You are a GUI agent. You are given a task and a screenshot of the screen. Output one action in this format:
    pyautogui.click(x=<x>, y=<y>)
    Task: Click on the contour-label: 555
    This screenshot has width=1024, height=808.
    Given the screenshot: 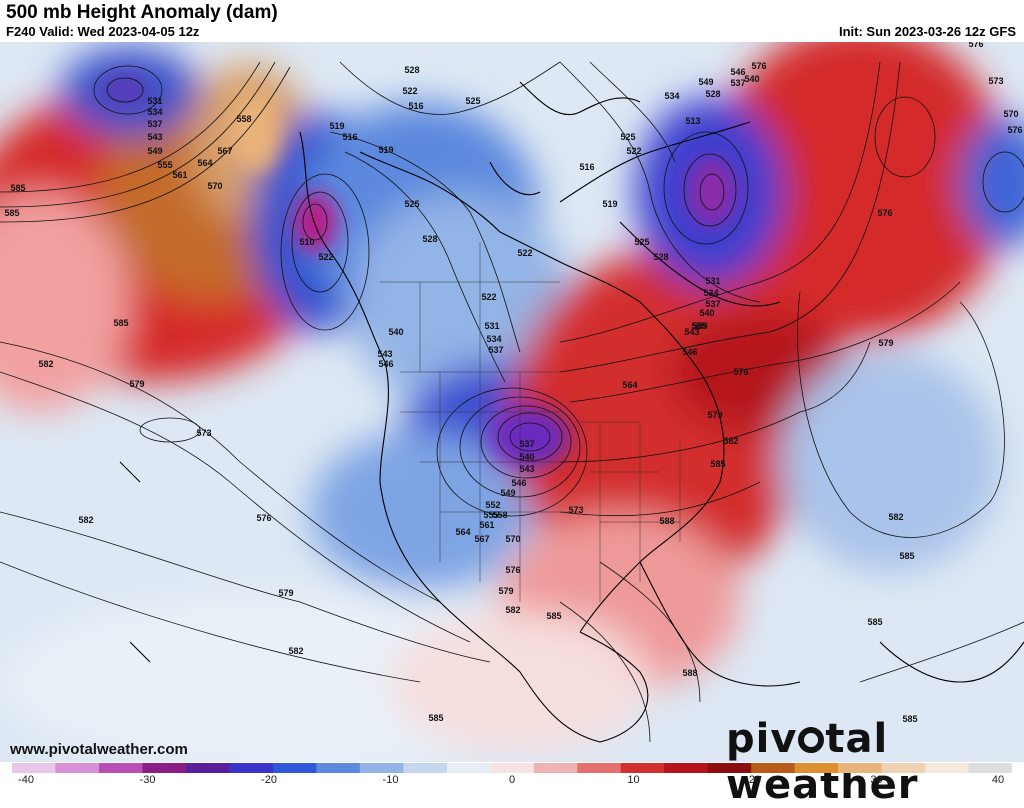 What is the action you would take?
    pyautogui.click(x=164, y=165)
    